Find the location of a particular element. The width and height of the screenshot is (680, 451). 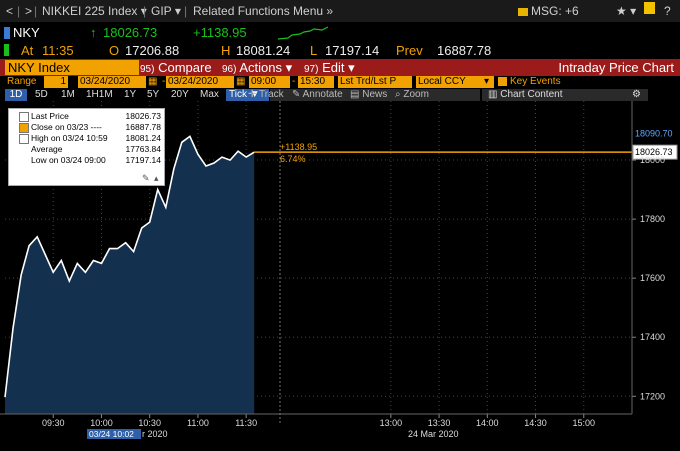

currency-dropdown-range: Local CCY is located at coordinates (449, 82).